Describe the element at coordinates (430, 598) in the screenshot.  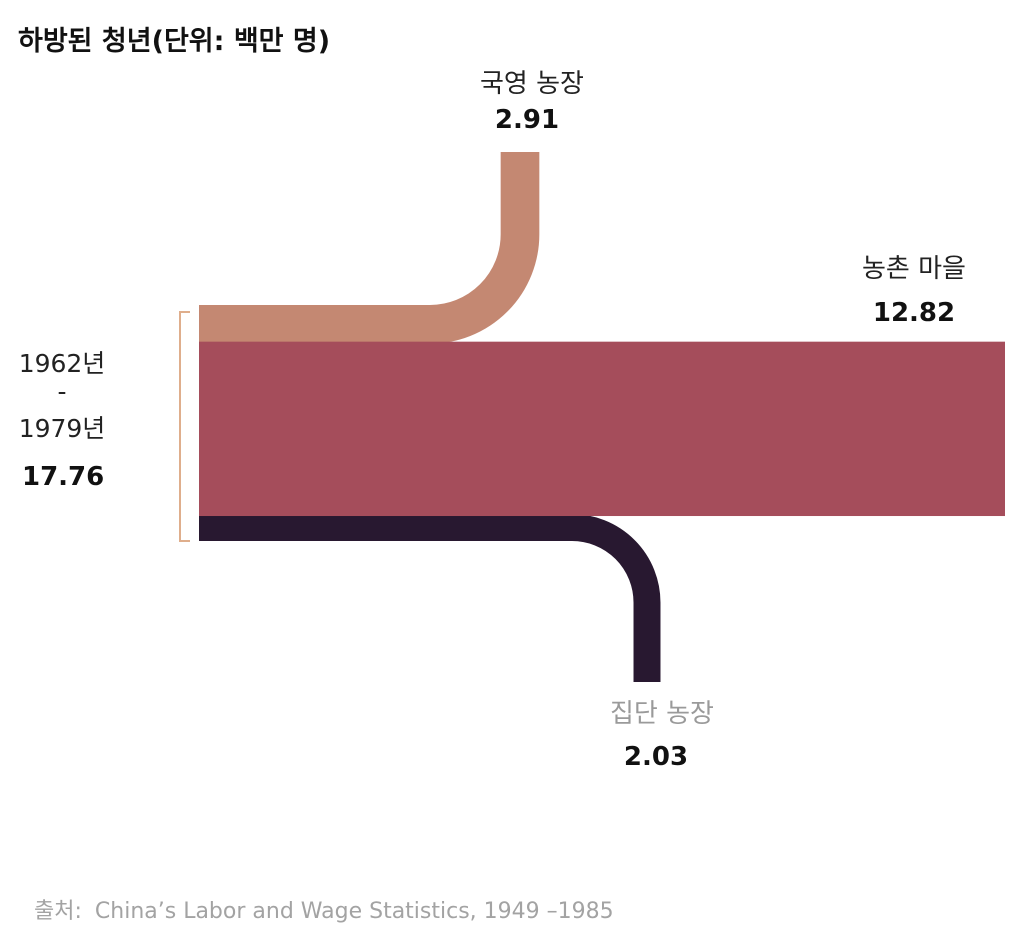
I see `flow-band-collective-farm` at that location.